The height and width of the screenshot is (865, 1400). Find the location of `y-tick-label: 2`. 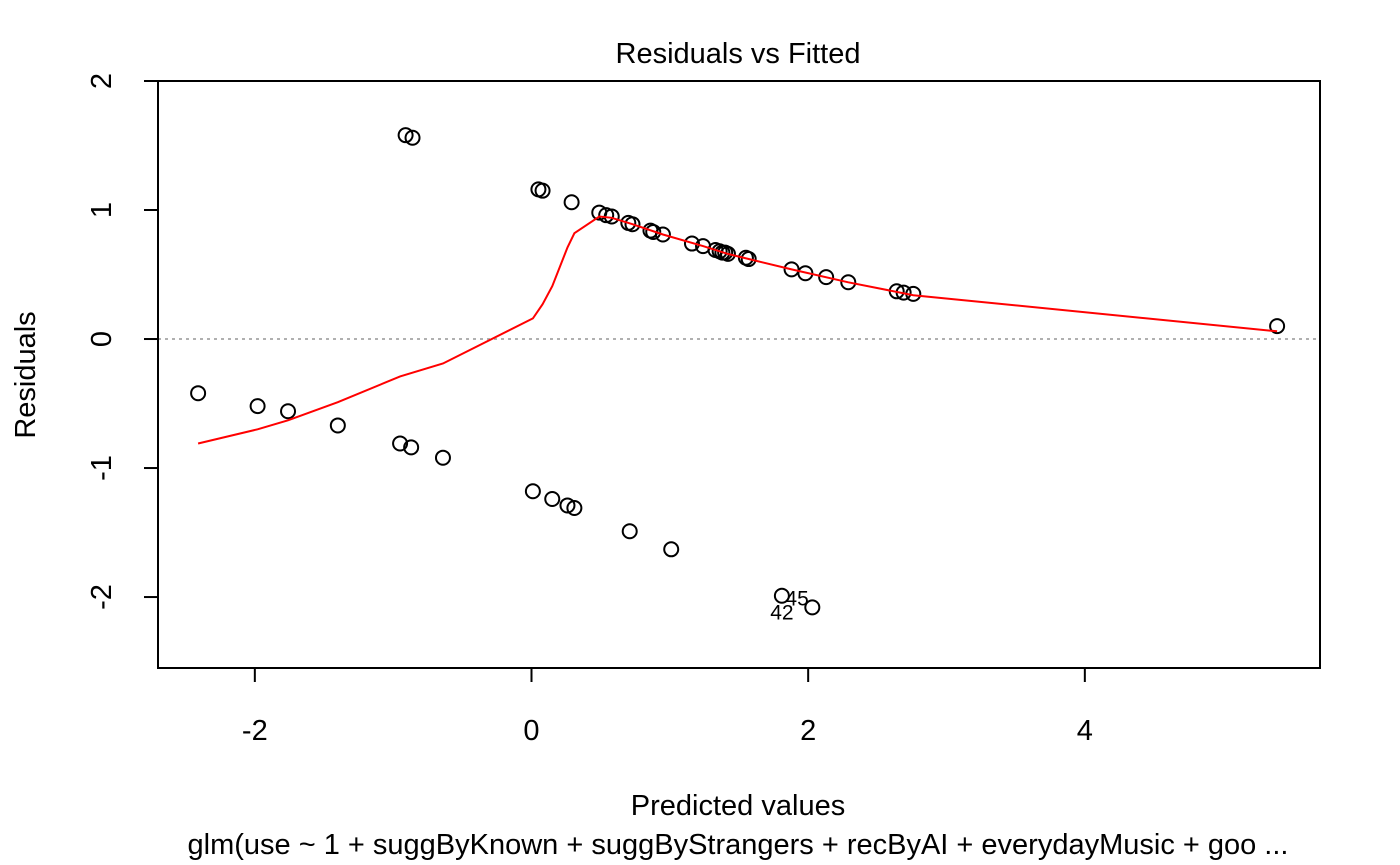

y-tick-label: 2 is located at coordinates (102, 81).